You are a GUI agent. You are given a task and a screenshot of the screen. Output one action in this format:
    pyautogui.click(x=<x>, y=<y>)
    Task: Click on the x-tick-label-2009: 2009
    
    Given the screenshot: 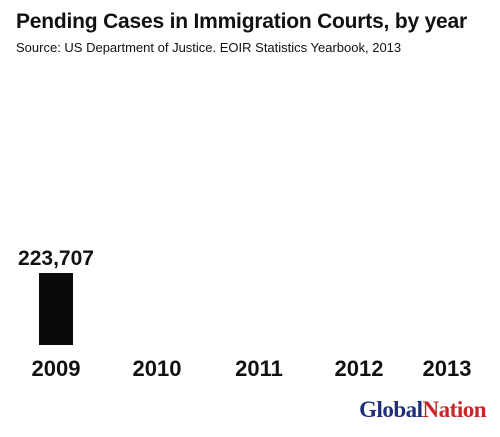 What is the action you would take?
    pyautogui.click(x=56, y=368)
    